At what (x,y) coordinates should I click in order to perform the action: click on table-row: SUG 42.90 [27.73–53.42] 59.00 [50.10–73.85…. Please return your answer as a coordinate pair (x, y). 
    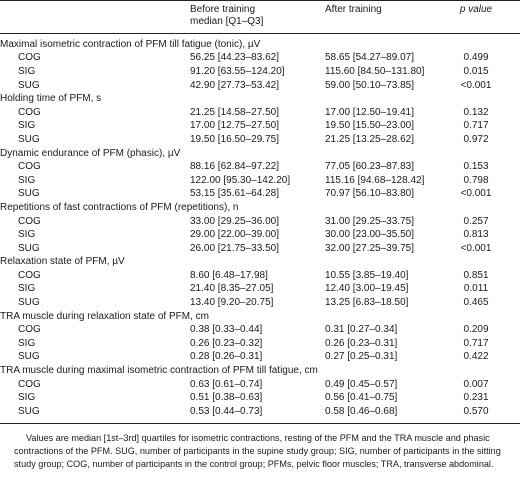
    Looking at the image, I should click on (260, 86).